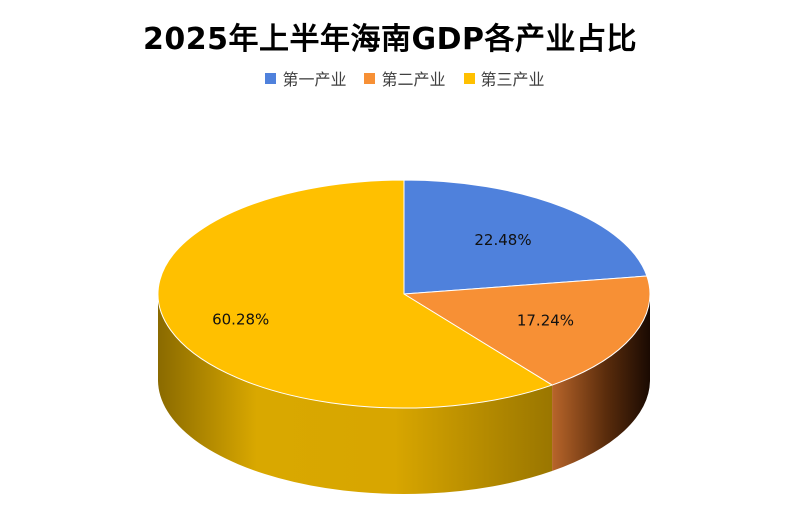 Image resolution: width=810 pixels, height=517 pixels. What do you see at coordinates (240, 319) in the screenshot?
I see `data-label-tertiary: 60.28%` at bounding box center [240, 319].